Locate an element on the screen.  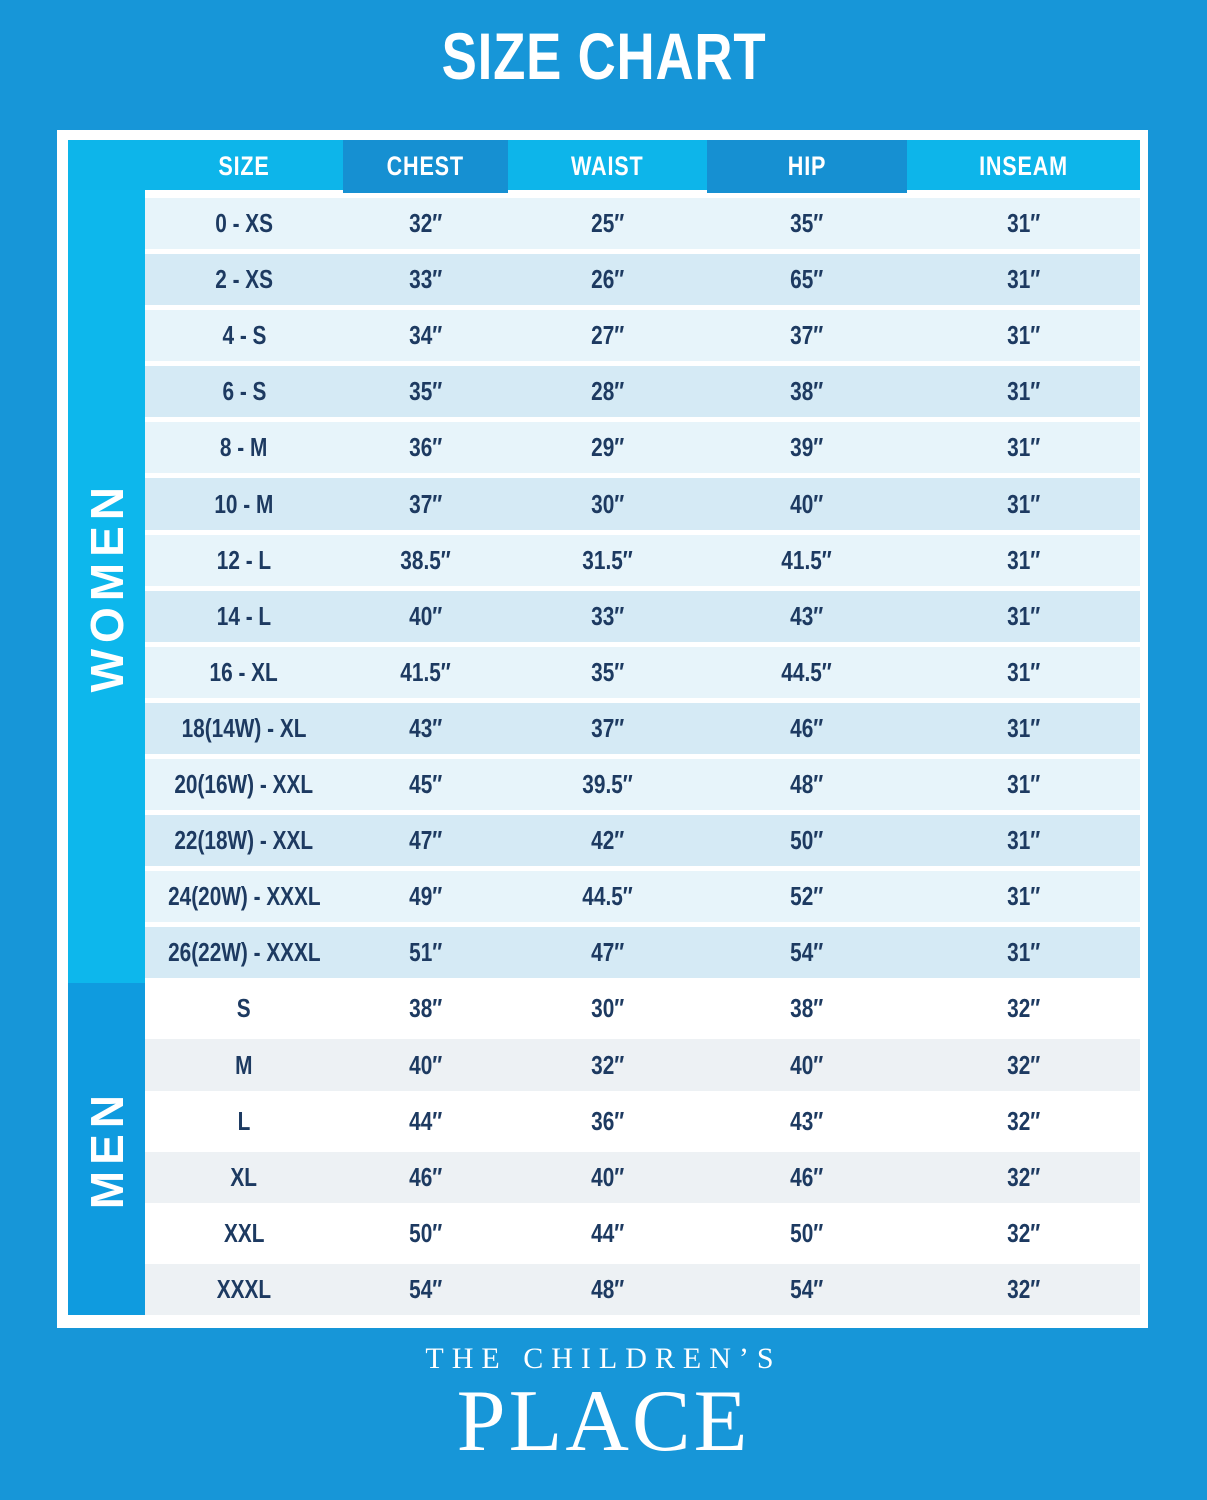
cell-size-value: 20(16W) - XXL is located at coordinates (244, 784).